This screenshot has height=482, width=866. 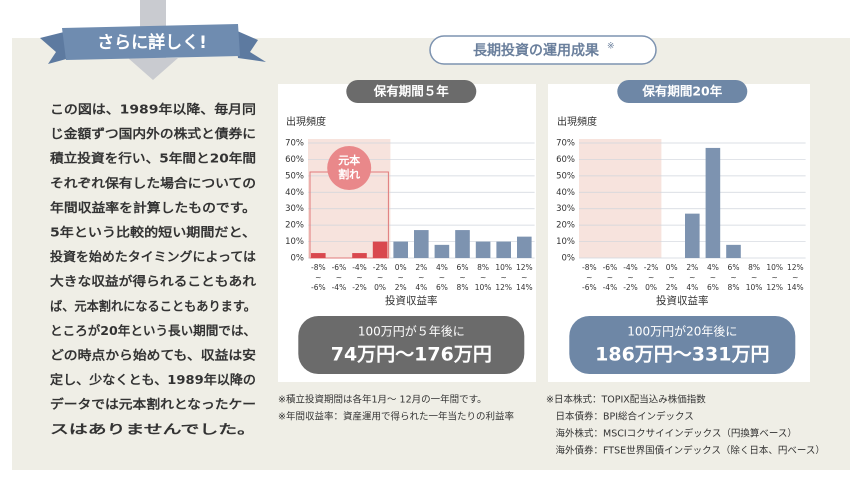 What do you see at coordinates (153, 256) in the screenshot?
I see `body-line: 投資を始めたタイミングによっては` at bounding box center [153, 256].